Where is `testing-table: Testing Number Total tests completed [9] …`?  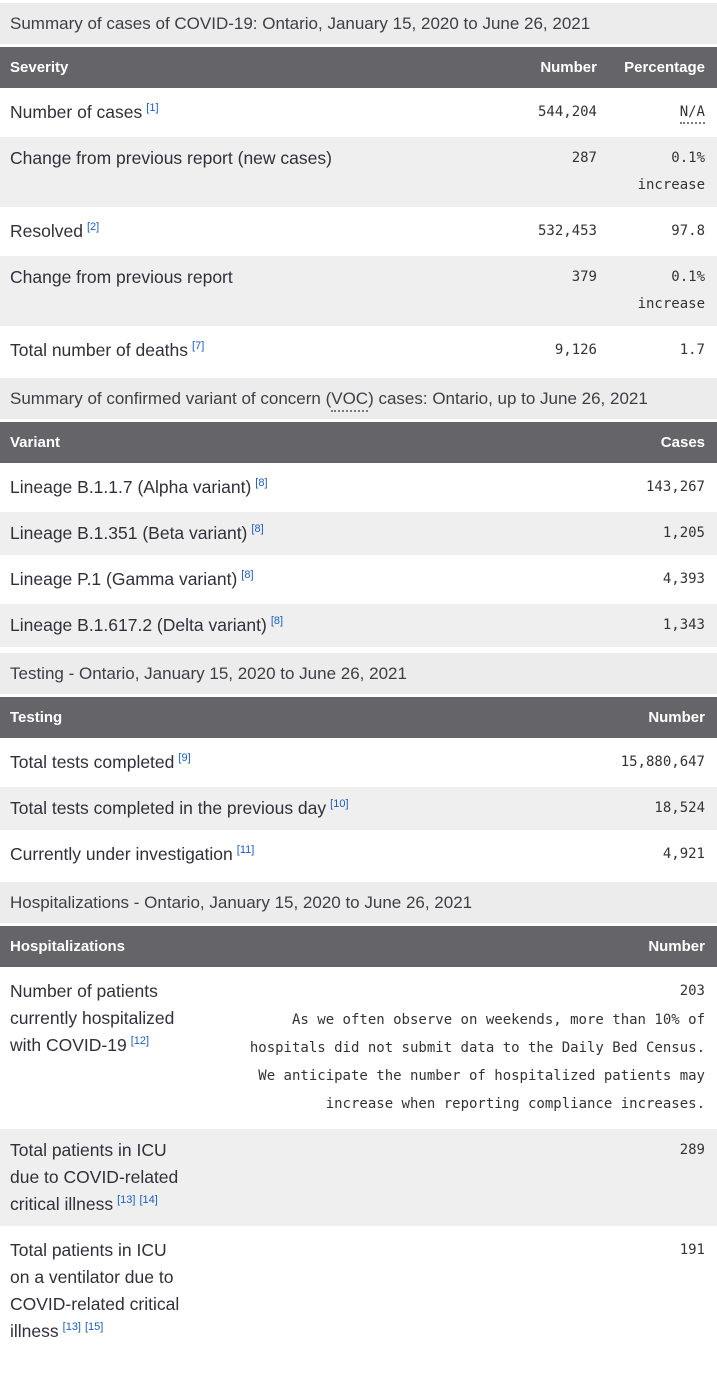 testing-table: Testing Number Total tests completed [9] … is located at coordinates (358, 788).